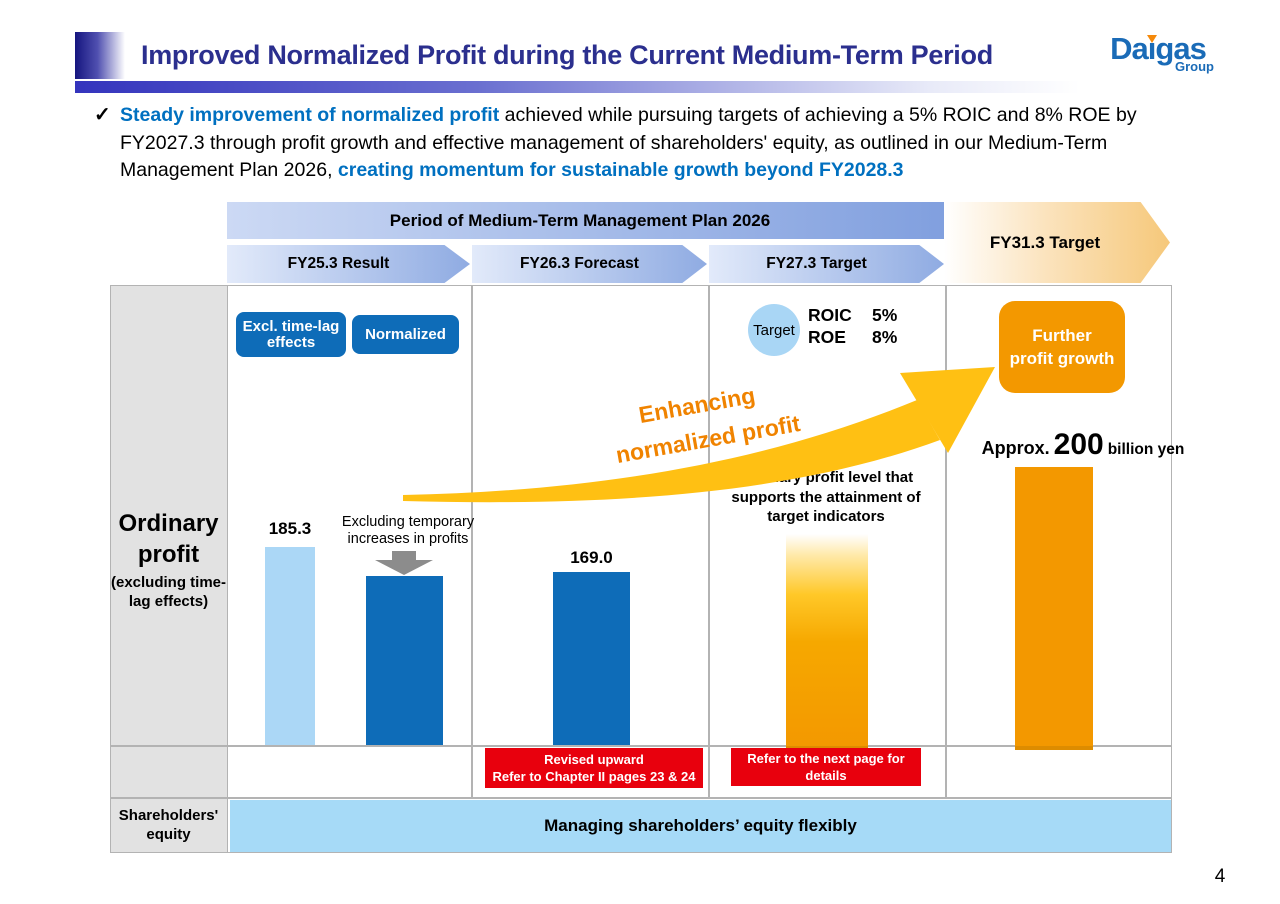  I want to click on row-label-shareholders-equity: Shareholders' equity, so click(168, 825).